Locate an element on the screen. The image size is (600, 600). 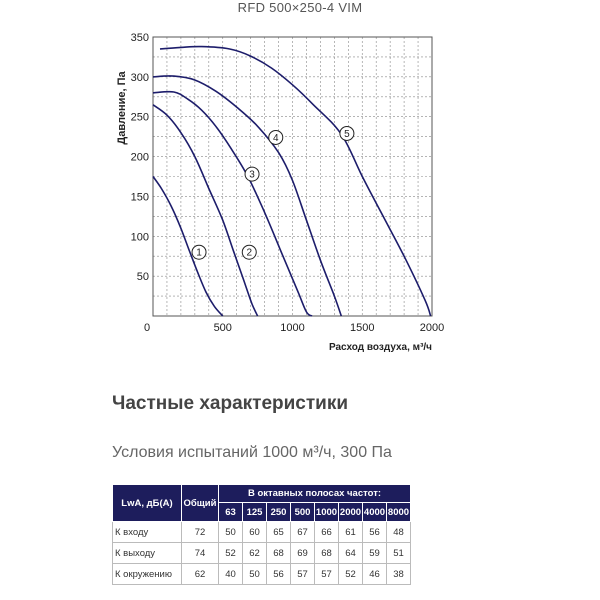
marker-label-5: 5 is located at coordinates (347, 134).